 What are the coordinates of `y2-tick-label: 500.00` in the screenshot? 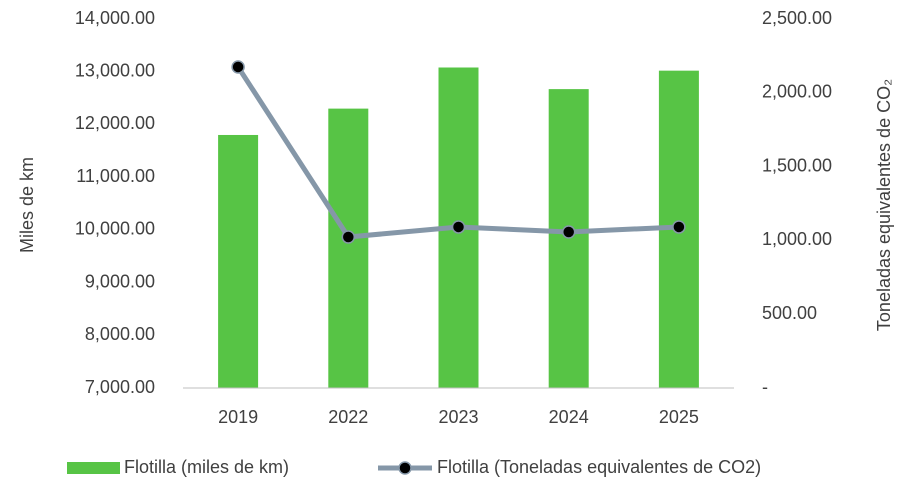 It's located at (789, 313).